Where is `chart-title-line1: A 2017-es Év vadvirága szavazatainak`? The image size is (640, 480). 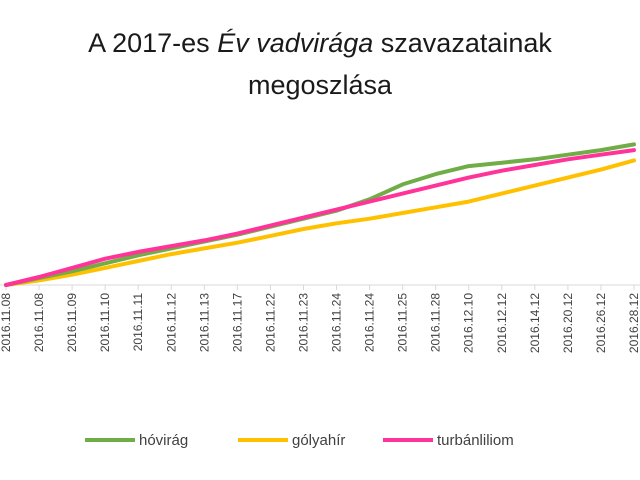
chart-title-line1: A 2017-es Év vadvirága szavazatainak is located at coordinates (320, 43).